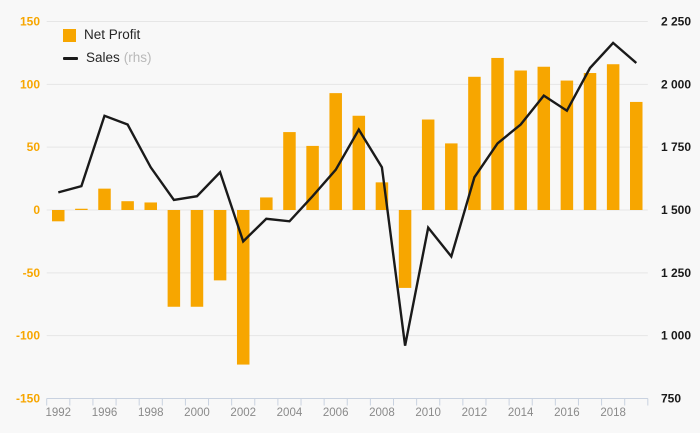 The image size is (700, 433). I want to click on right-axis-tick-label: 1 000, so click(676, 336).